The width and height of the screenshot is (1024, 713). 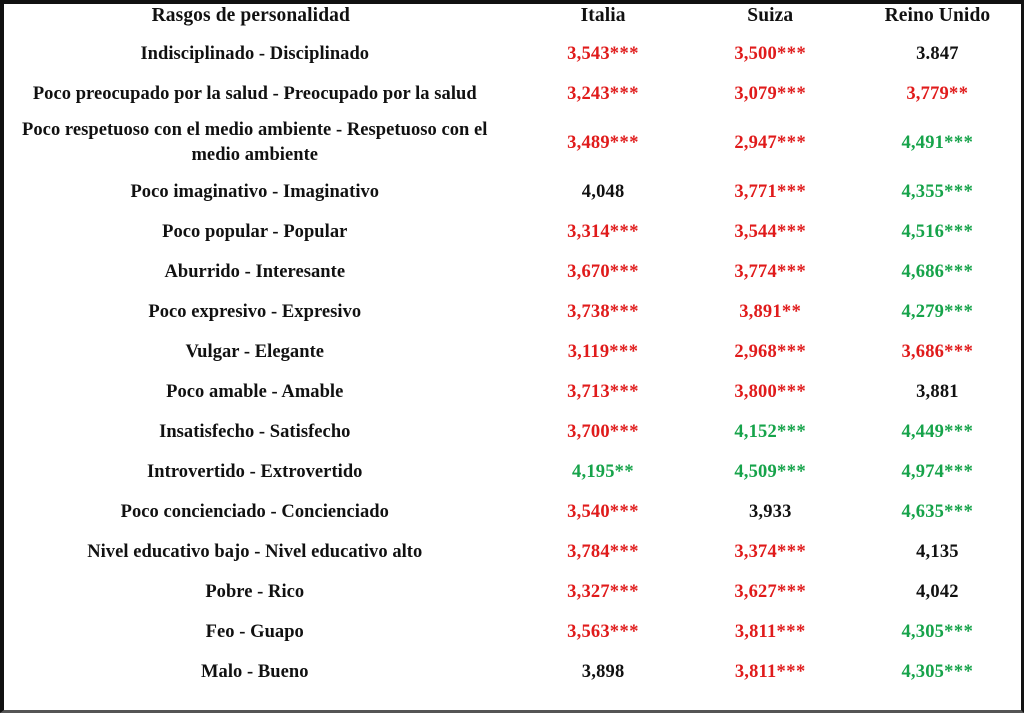 What do you see at coordinates (755, 272) in the screenshot?
I see `value-number: 3,774` at bounding box center [755, 272].